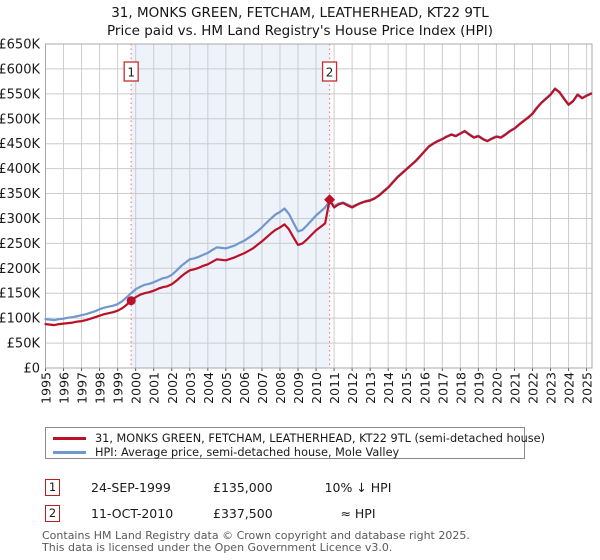 This screenshot has width=600, height=560. What do you see at coordinates (280, 388) in the screenshot?
I see `svg-text: 2008` at bounding box center [280, 388].